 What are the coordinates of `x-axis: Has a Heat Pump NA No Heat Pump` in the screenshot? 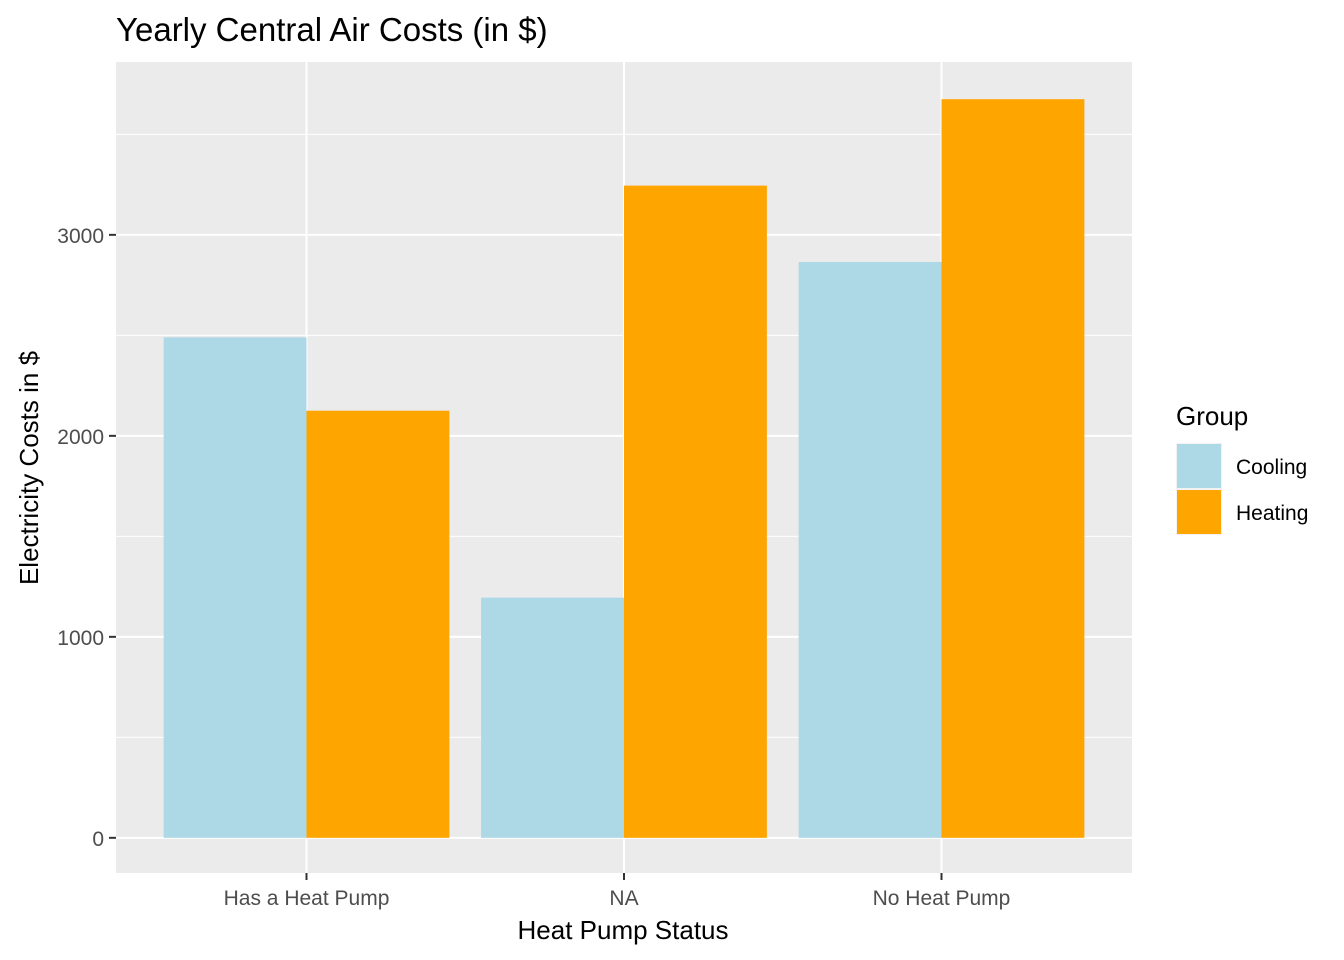 It's located at (617, 891).